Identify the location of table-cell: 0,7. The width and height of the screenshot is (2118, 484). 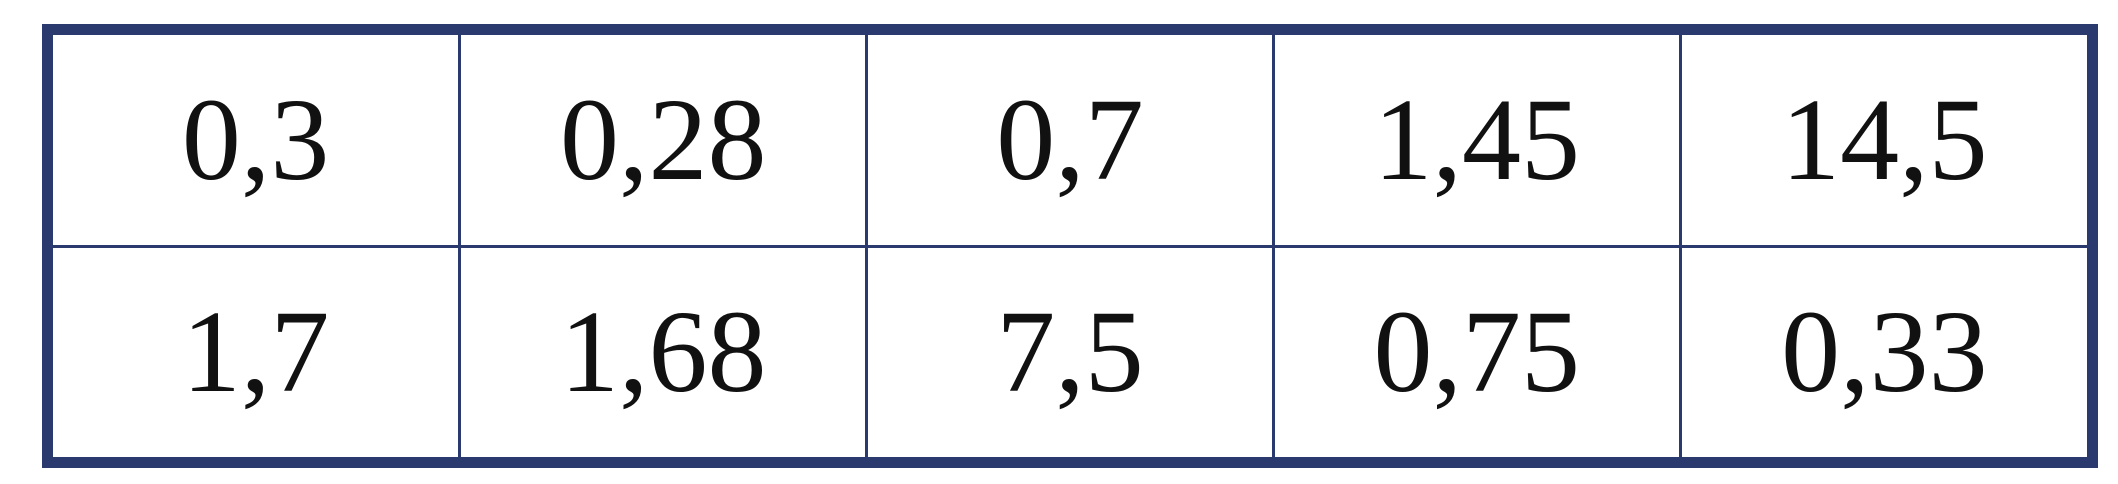
(1070, 141).